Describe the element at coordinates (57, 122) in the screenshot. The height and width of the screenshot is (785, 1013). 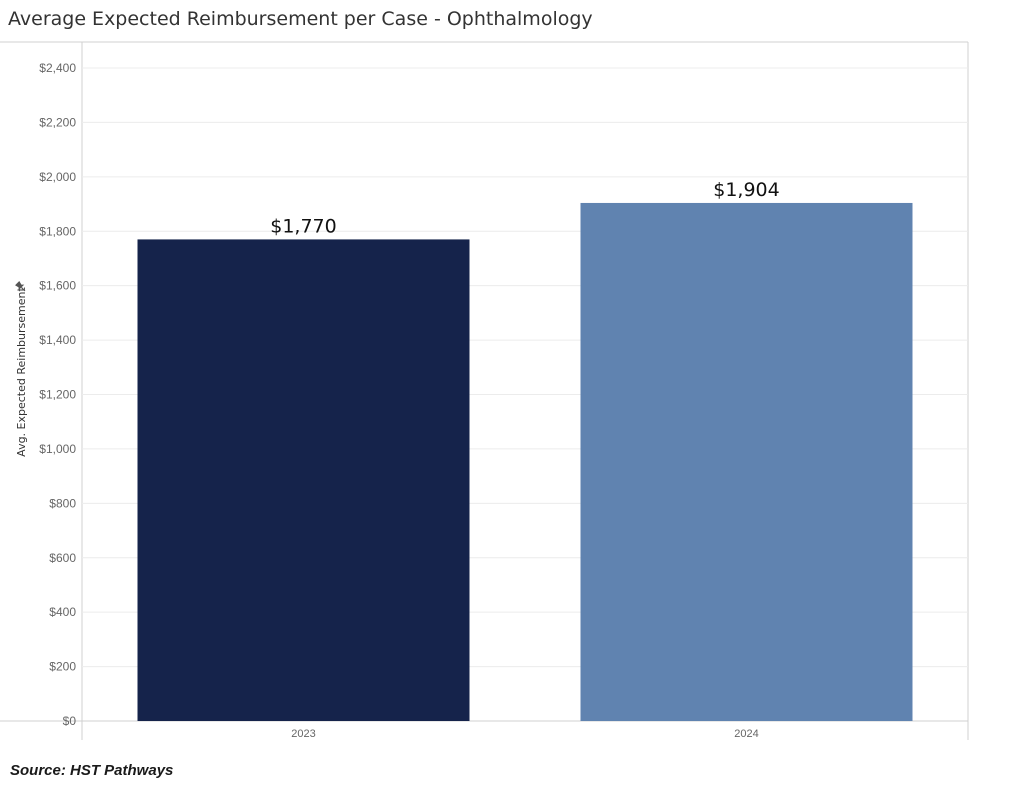
I see `y-tick-label: $2,200` at that location.